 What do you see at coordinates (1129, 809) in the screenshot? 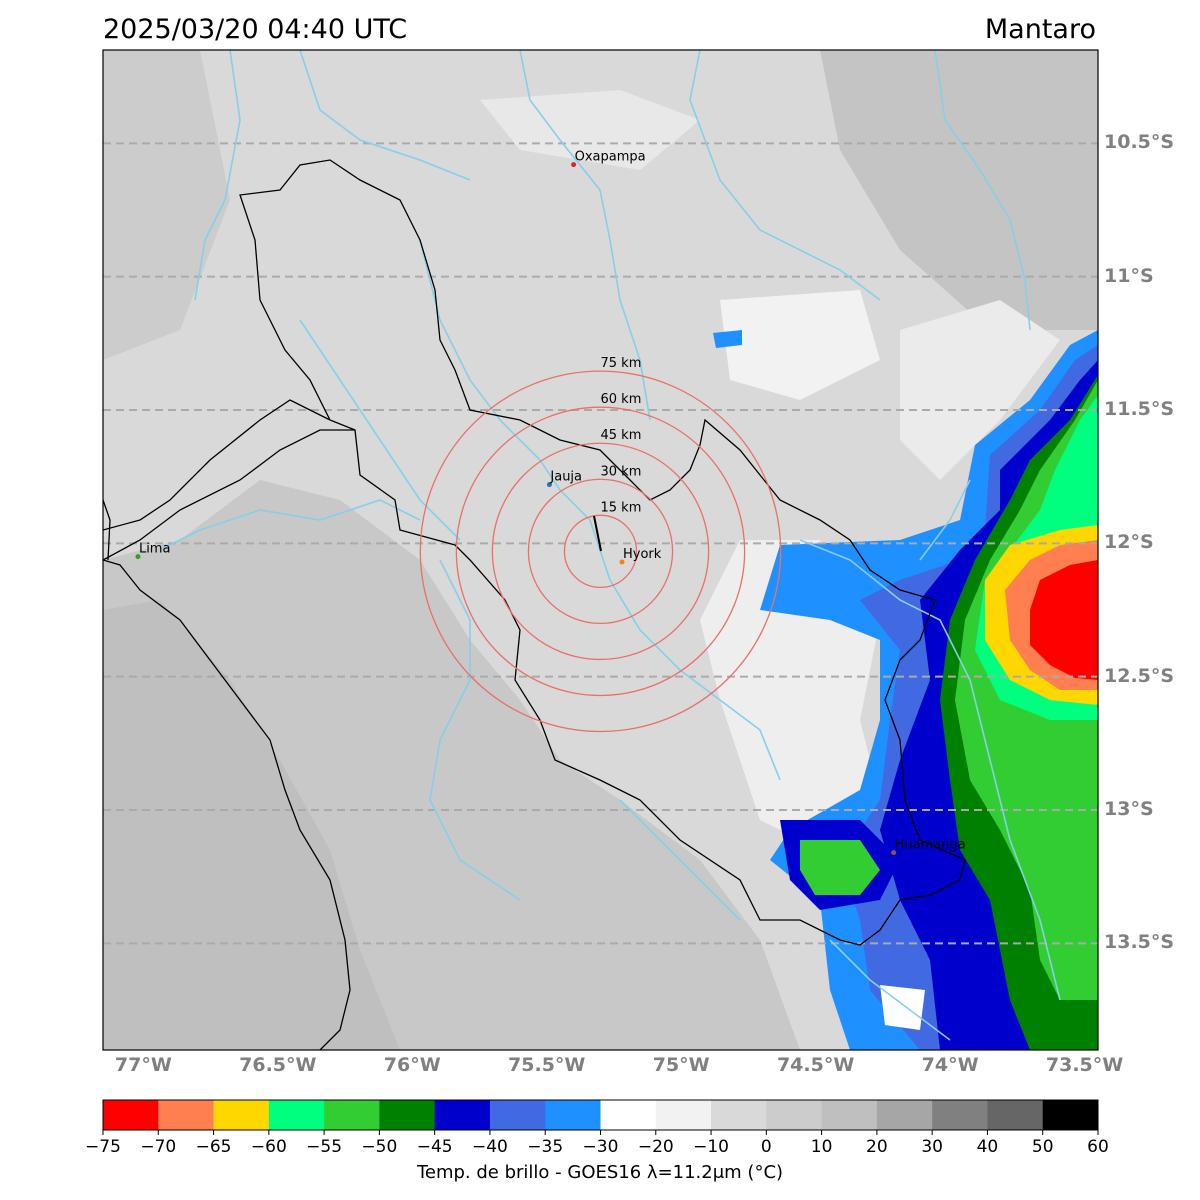
I see `lat-label: 13°S` at bounding box center [1129, 809].